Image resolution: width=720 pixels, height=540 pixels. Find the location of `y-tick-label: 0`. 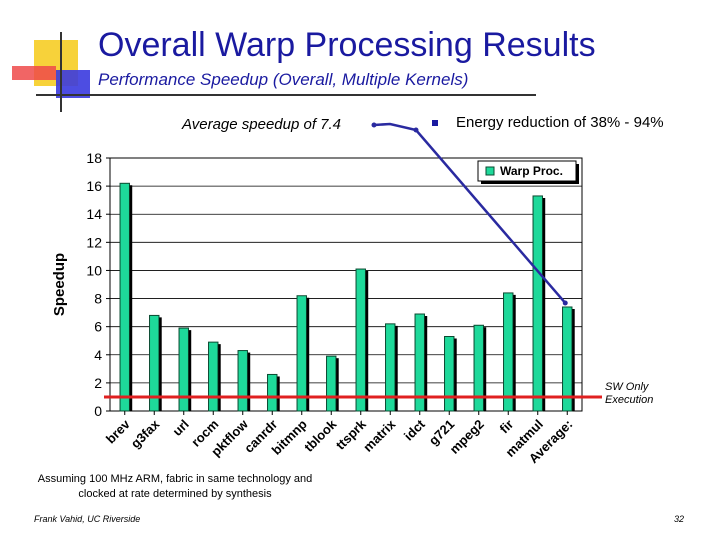

y-tick-label: 0 is located at coordinates (98, 411).